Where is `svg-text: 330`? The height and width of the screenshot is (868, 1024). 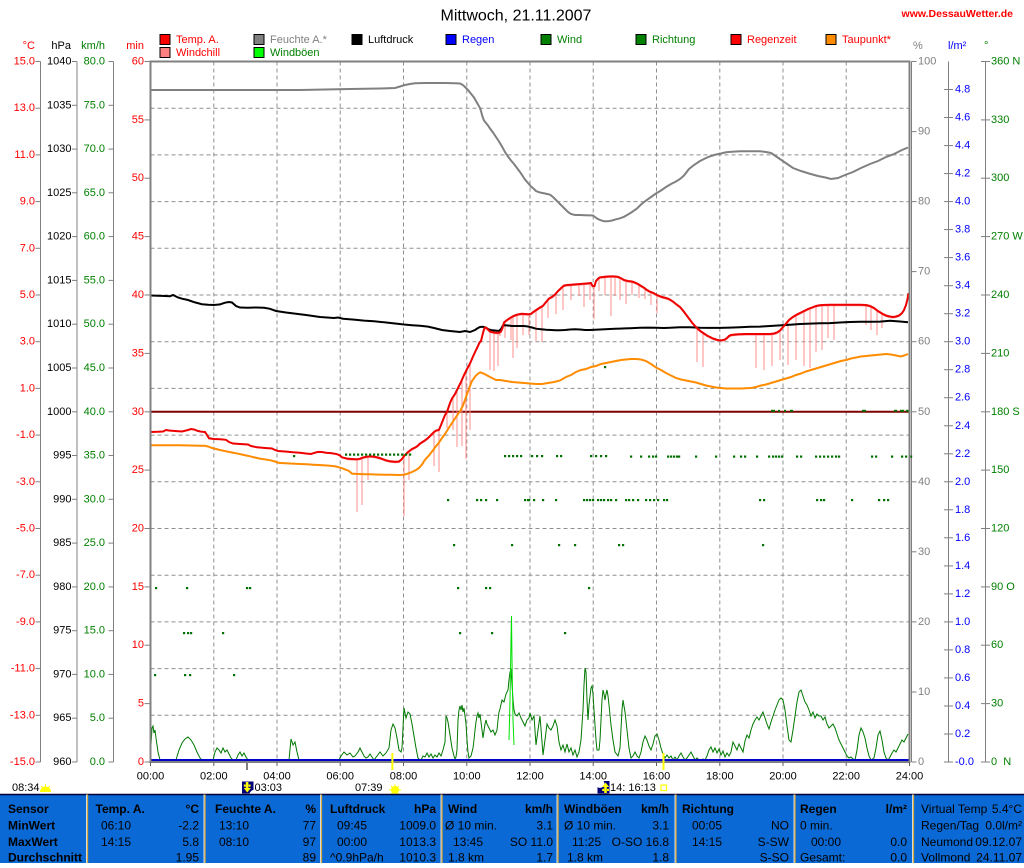 svg-text: 330 is located at coordinates (1000, 120).